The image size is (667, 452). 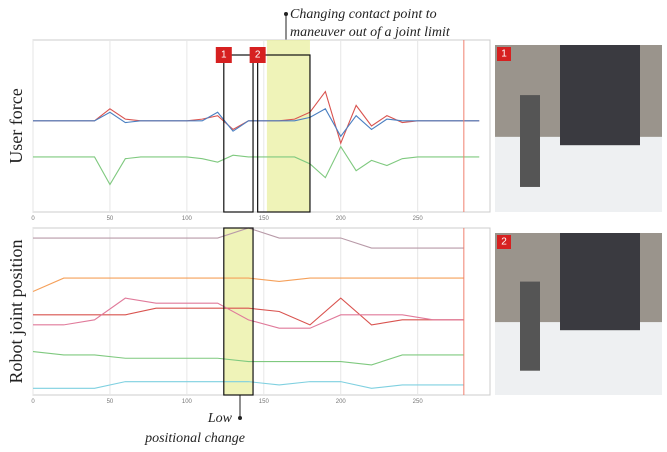 I want to click on annotation-bottom-2: positional change, so click(x=194, y=438).